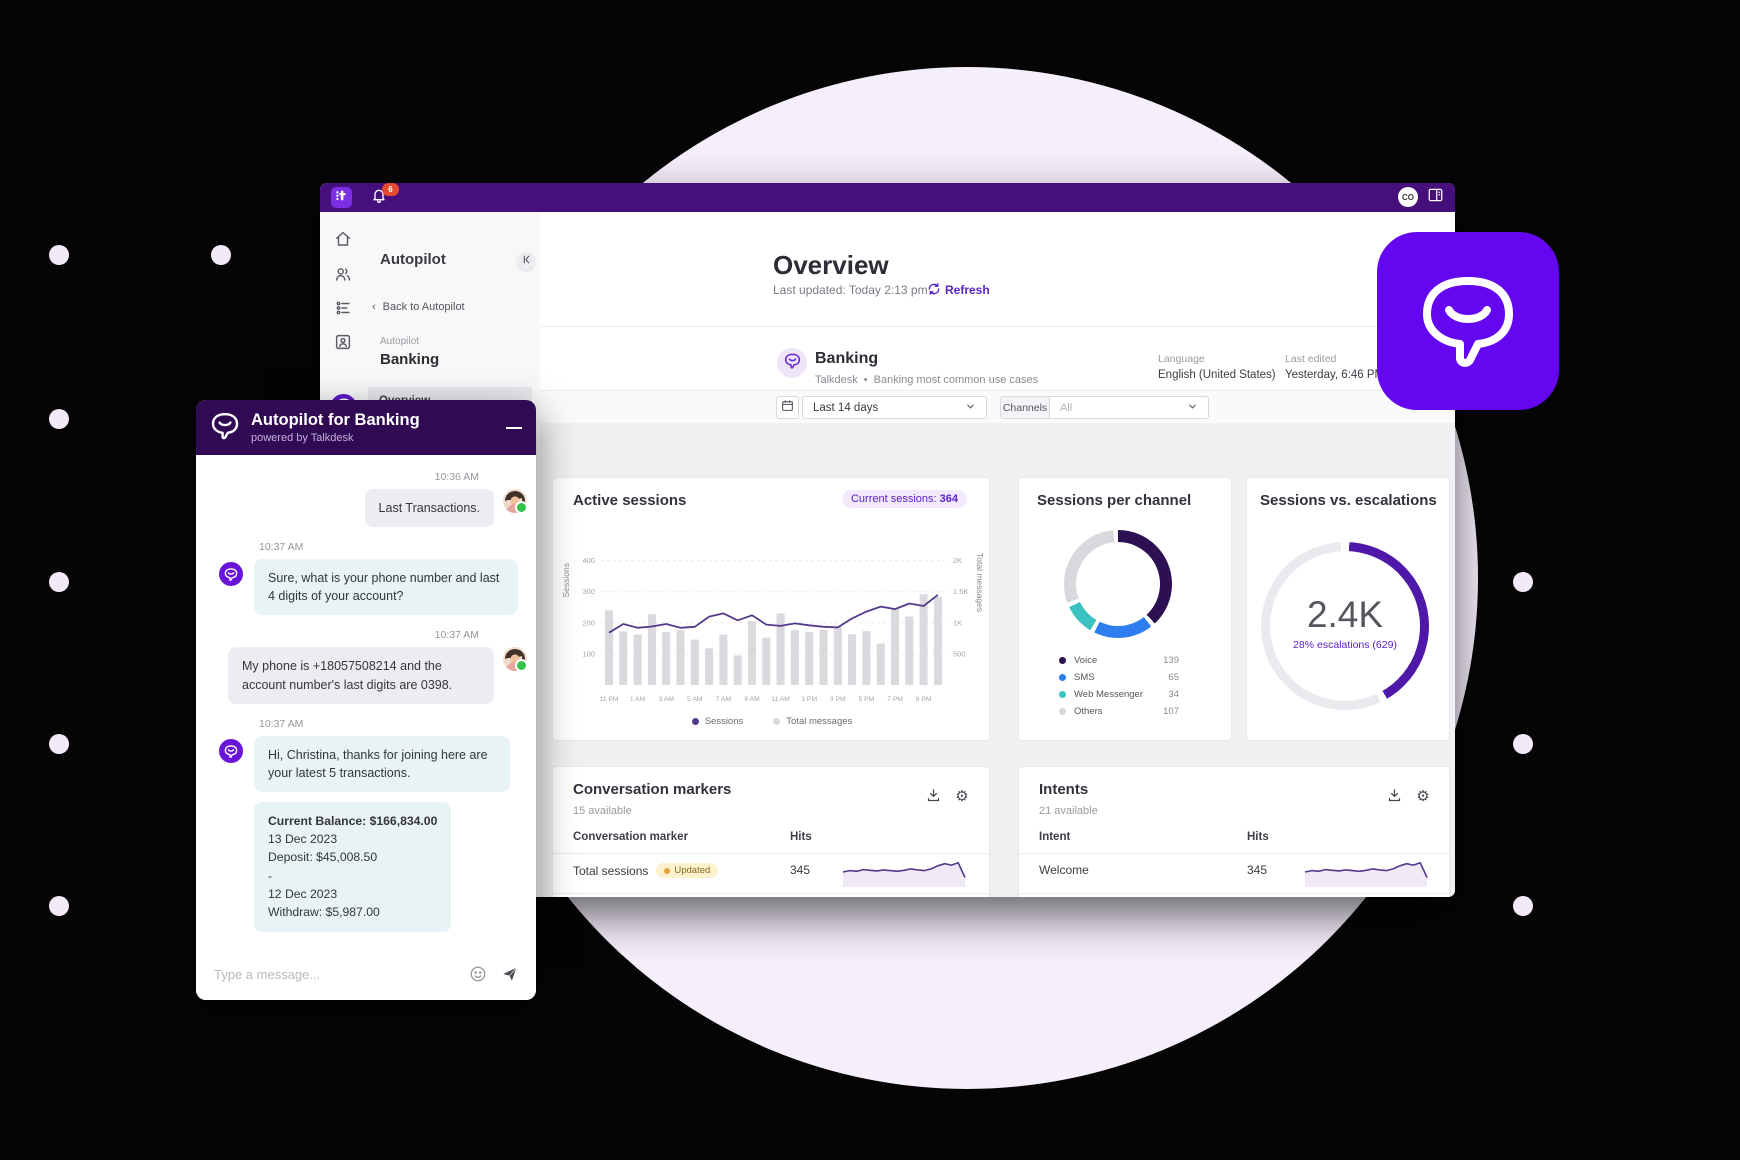 This screenshot has height=1160, width=1740. I want to click on autopilot-app-logo-card, so click(1468, 321).